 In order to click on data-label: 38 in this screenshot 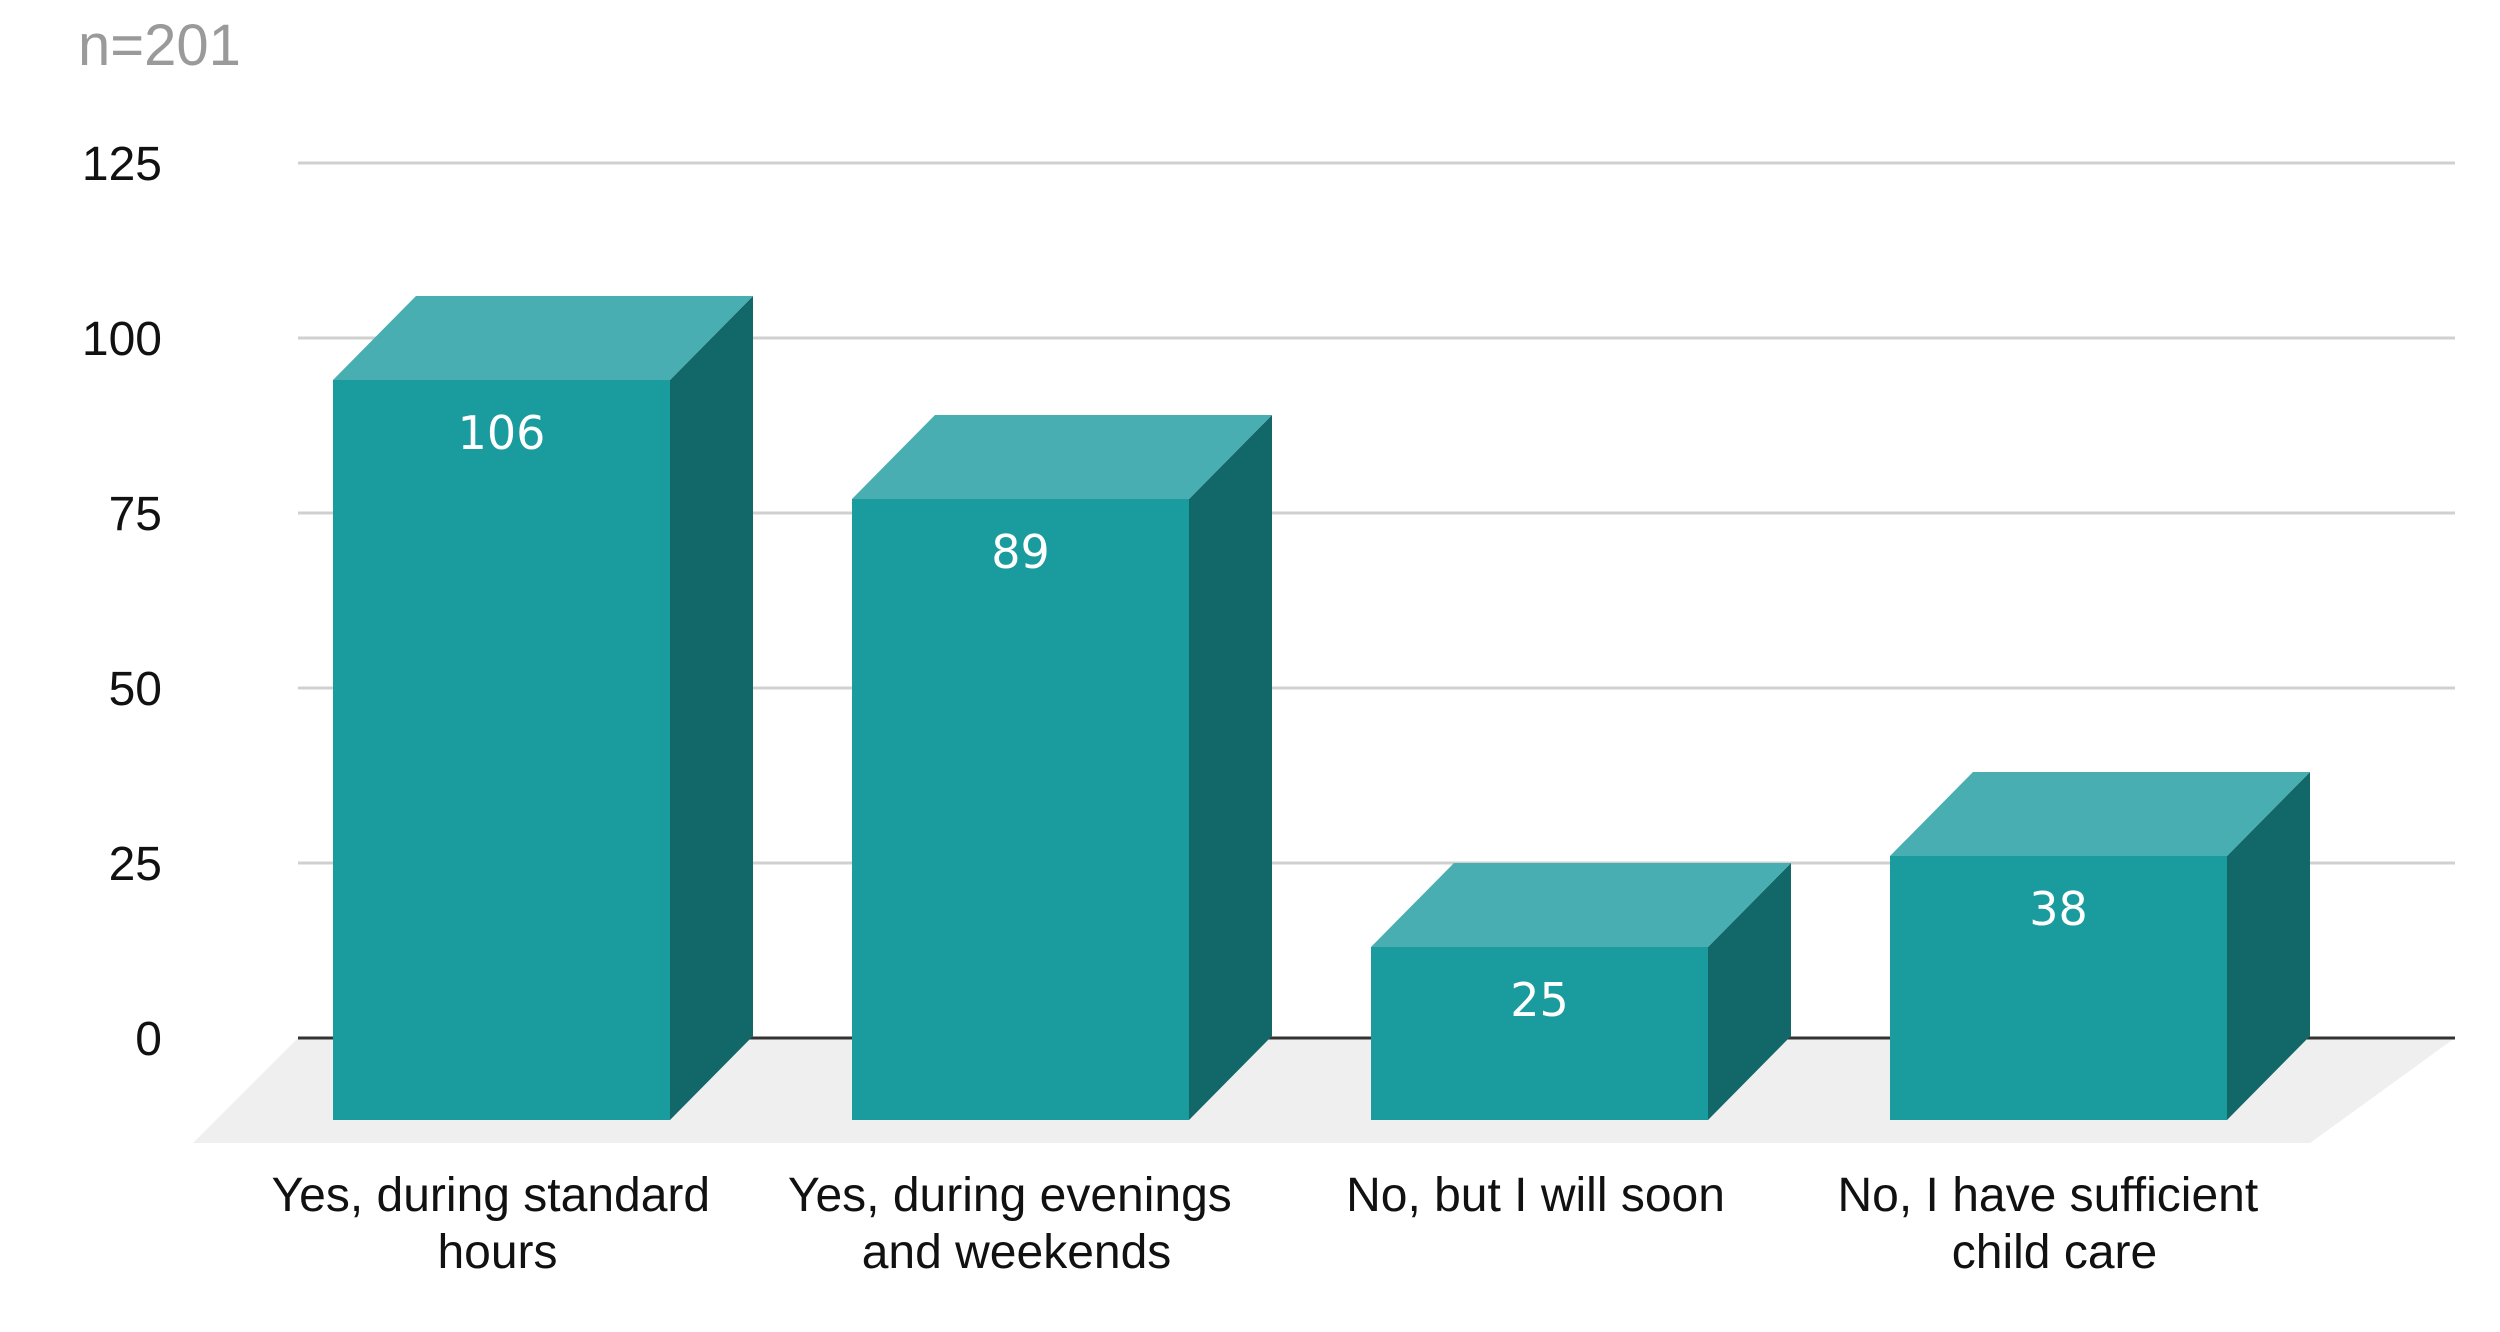, I will do `click(2058, 909)`.